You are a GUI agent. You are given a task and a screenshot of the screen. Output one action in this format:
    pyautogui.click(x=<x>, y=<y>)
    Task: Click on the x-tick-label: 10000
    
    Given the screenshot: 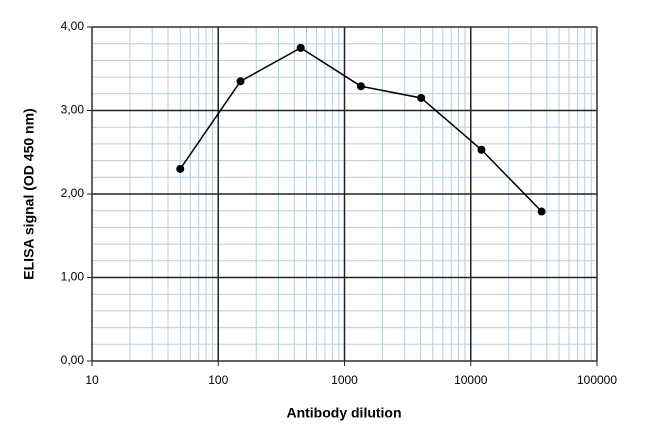 What is the action you would take?
    pyautogui.click(x=471, y=380)
    